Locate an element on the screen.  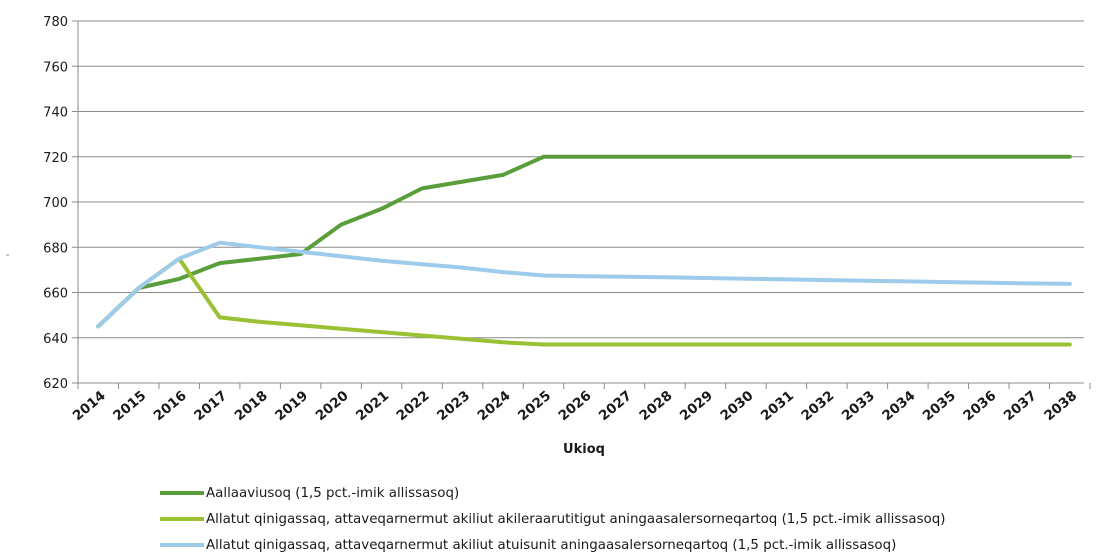
x-tick-label: 2016 is located at coordinates (170, 406).